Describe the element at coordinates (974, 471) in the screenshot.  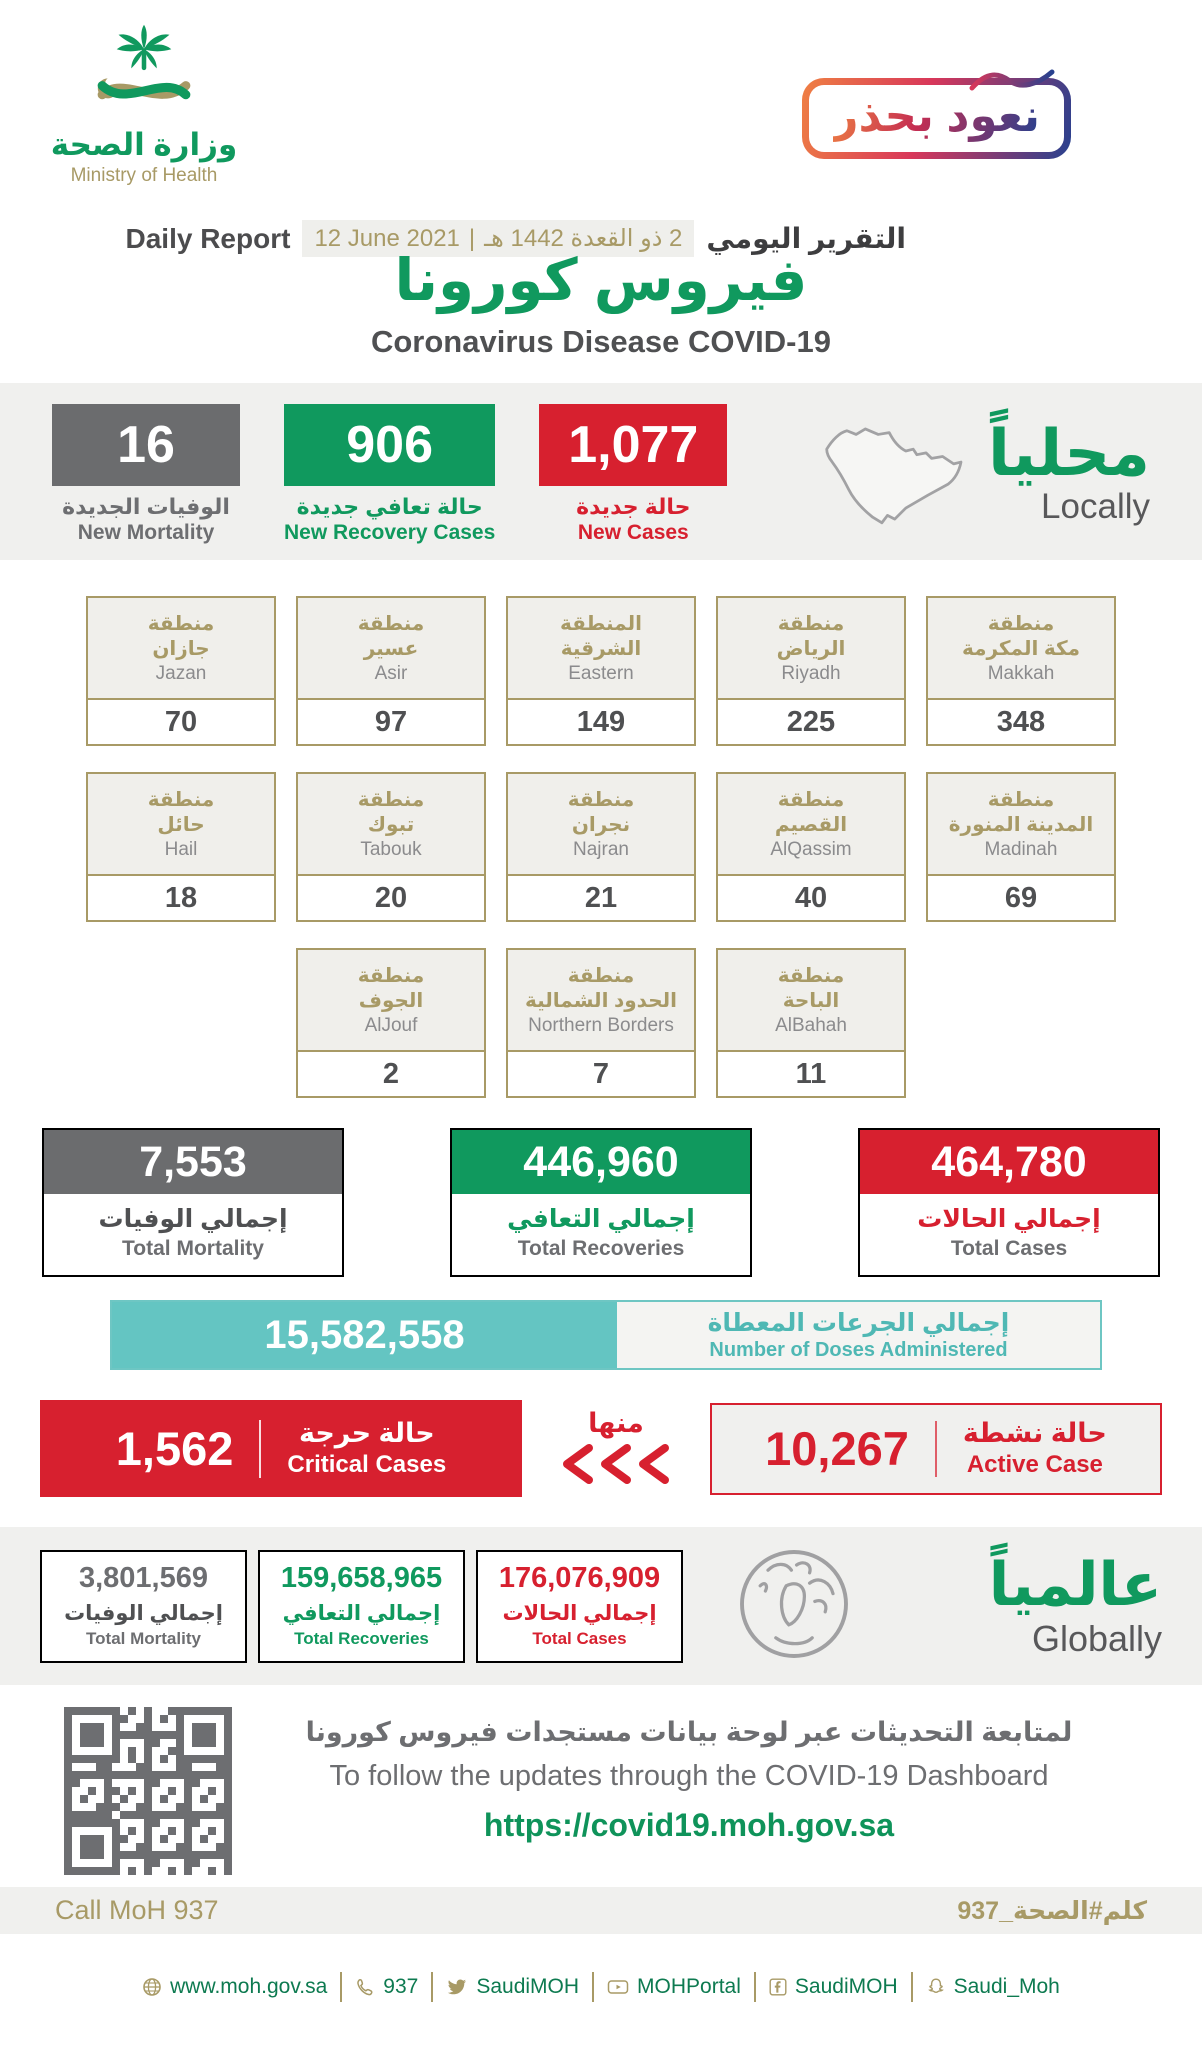
I see `locally-heading: محلياً Locally` at that location.